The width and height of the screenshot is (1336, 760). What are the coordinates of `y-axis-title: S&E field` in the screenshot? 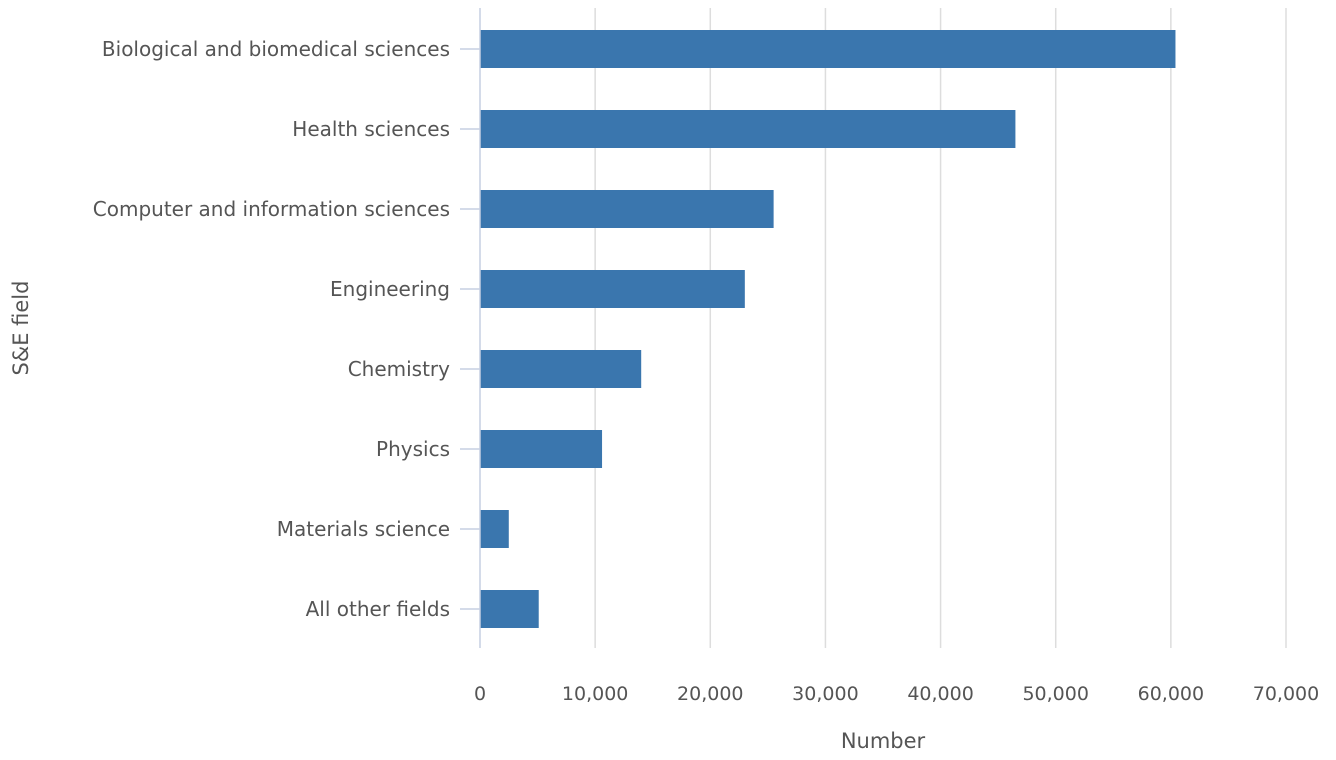 It's located at (21, 328).